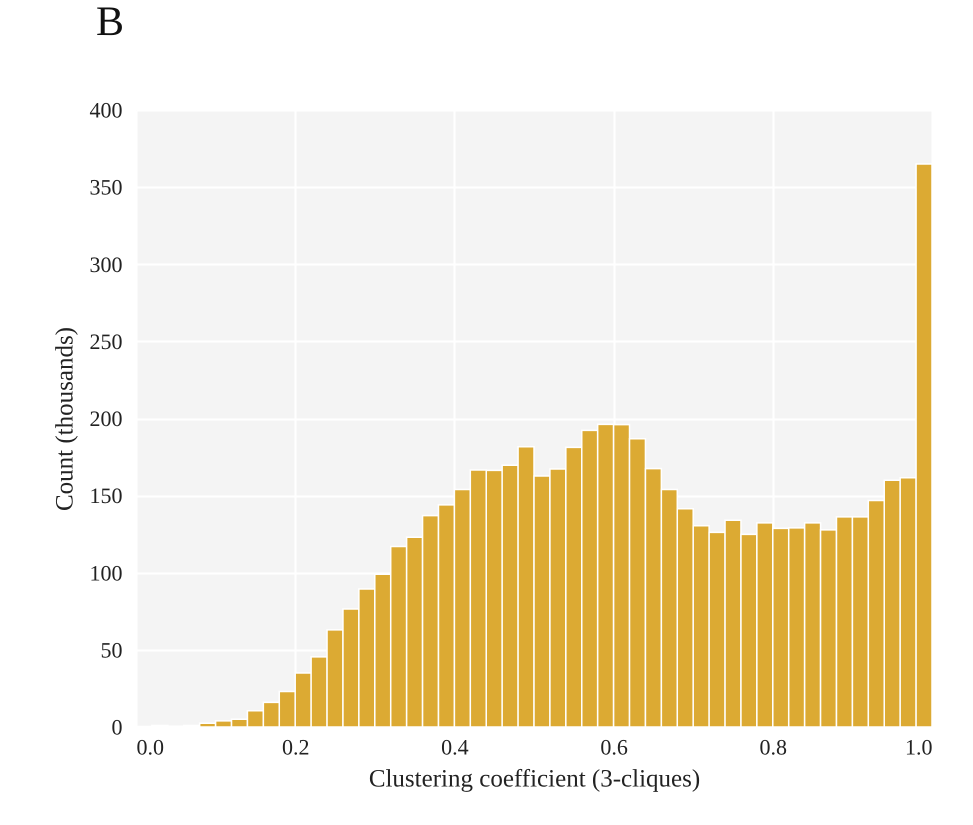 The width and height of the screenshot is (973, 825). What do you see at coordinates (111, 649) in the screenshot?
I see `y-tick-label: 50` at bounding box center [111, 649].